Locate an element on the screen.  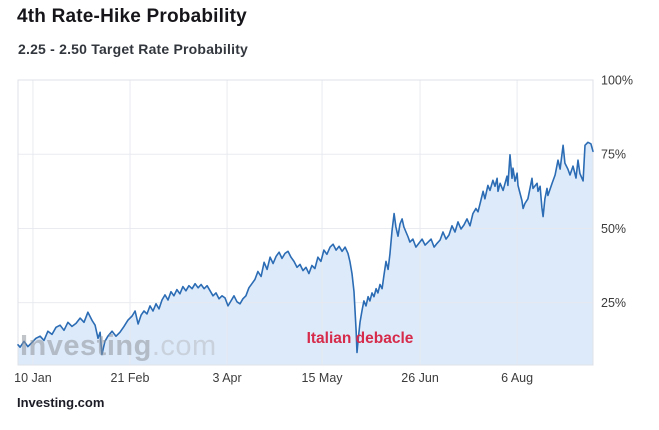
y-axis-tick-label: 50% is located at coordinates (613, 229).